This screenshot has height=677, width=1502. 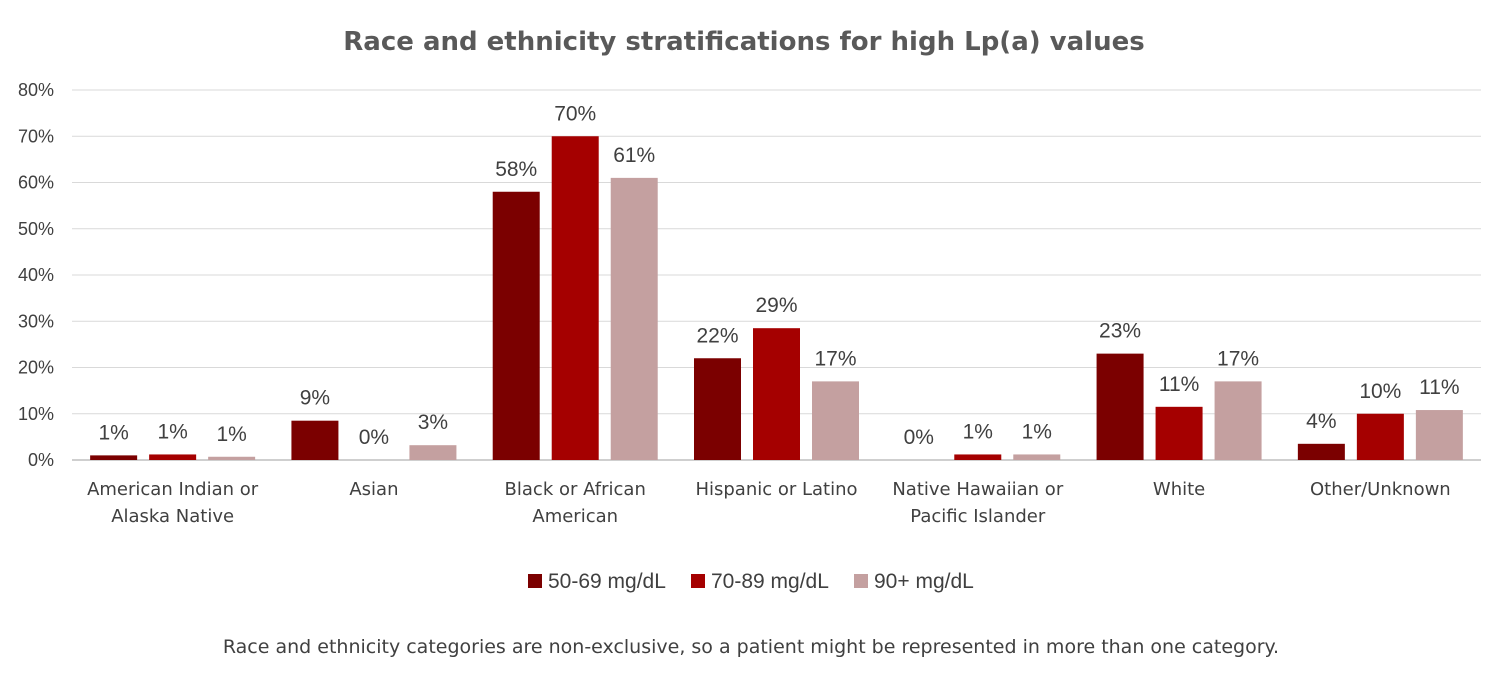 What do you see at coordinates (978, 516) in the screenshot?
I see `x-category-label: Pacific Islander` at bounding box center [978, 516].